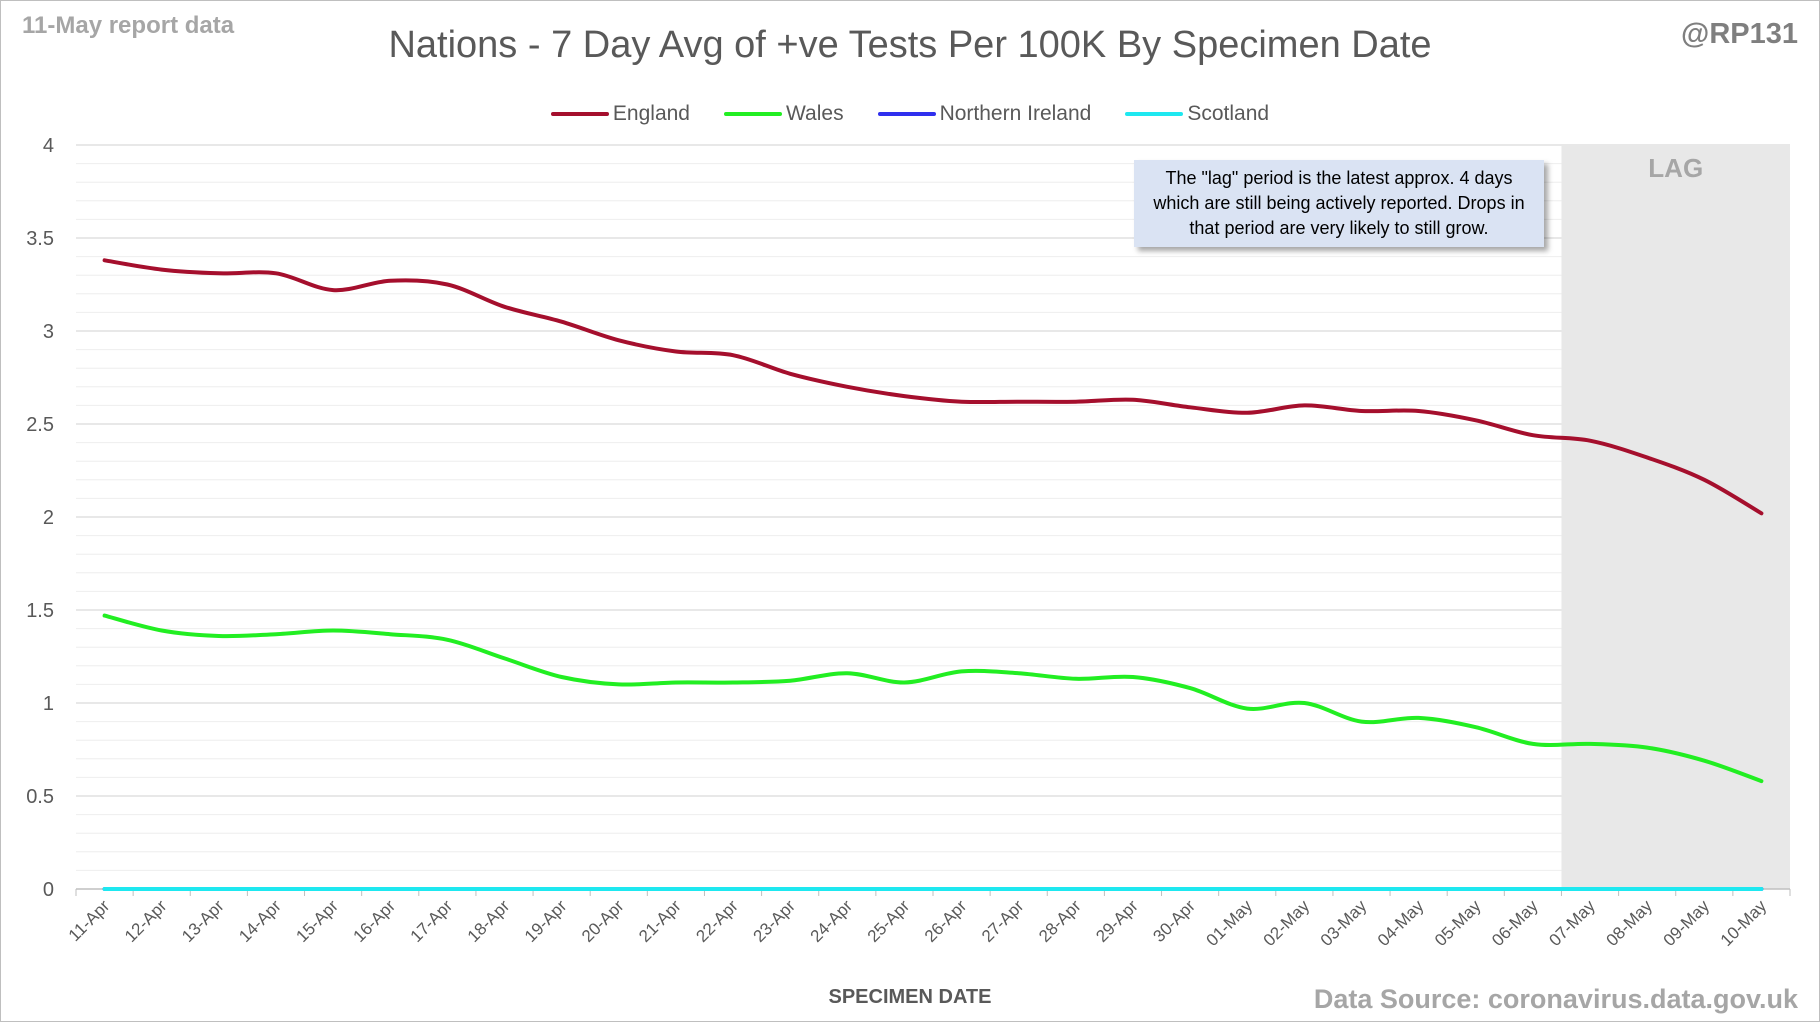 The height and width of the screenshot is (1022, 1820). I want to click on x-tick-label: 29-Apr, so click(1117, 921).